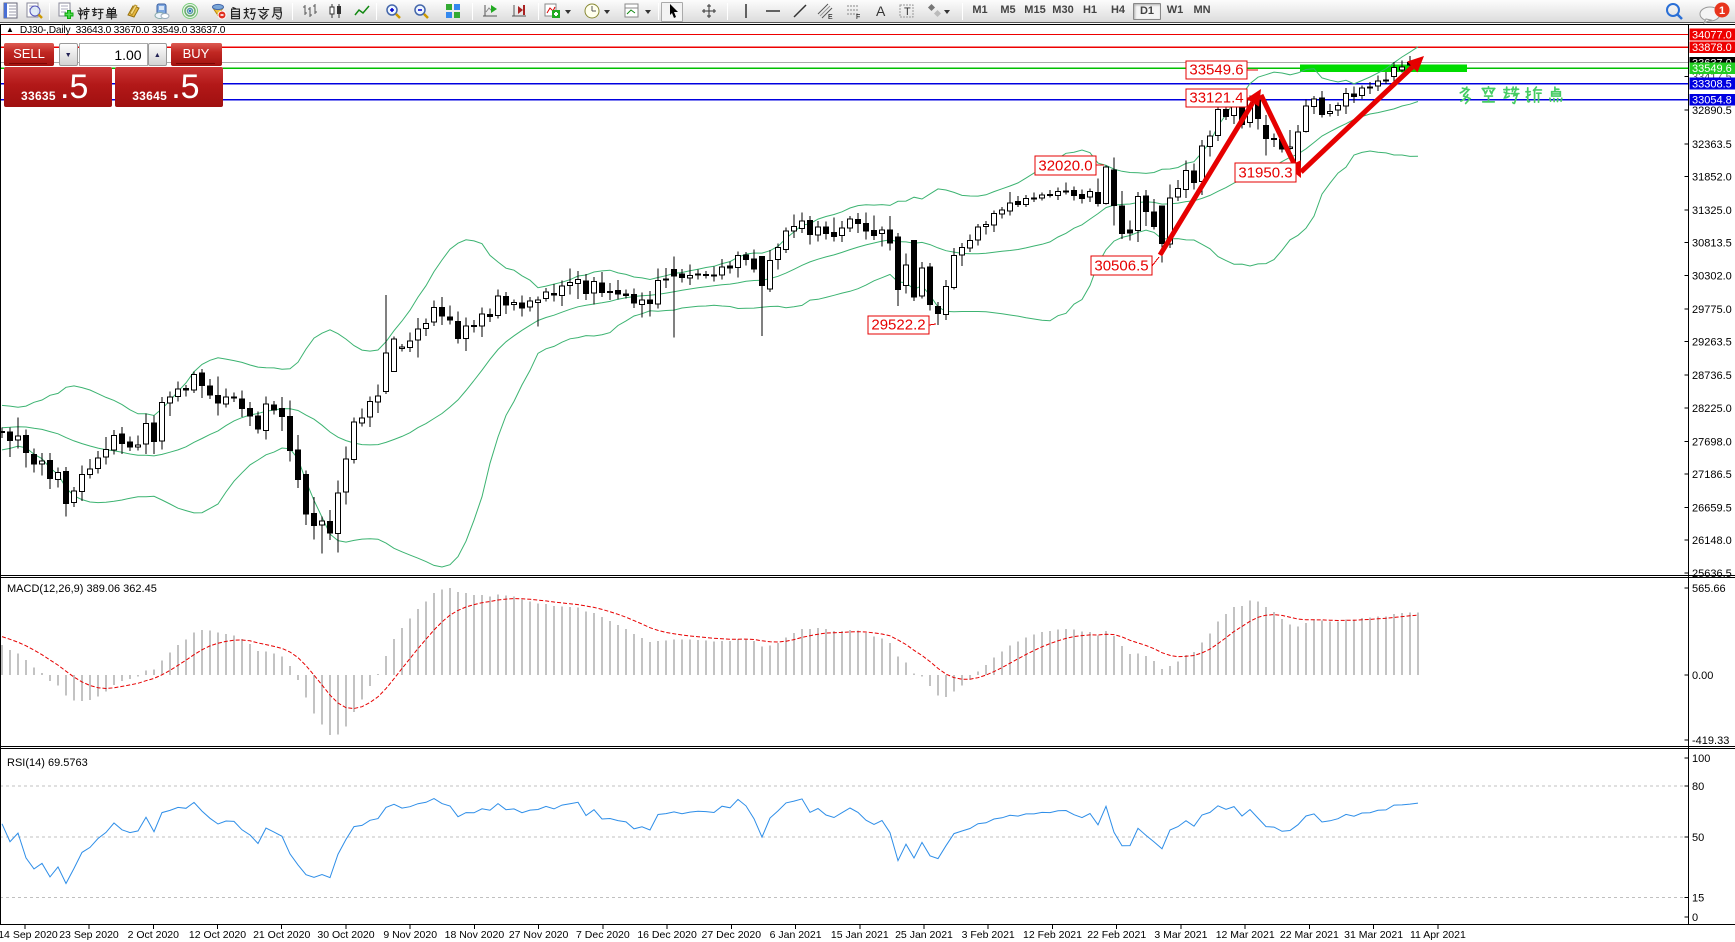 Image resolution: width=1735 pixels, height=942 pixels. What do you see at coordinates (907, 12) in the screenshot?
I see `svg-text: T` at bounding box center [907, 12].